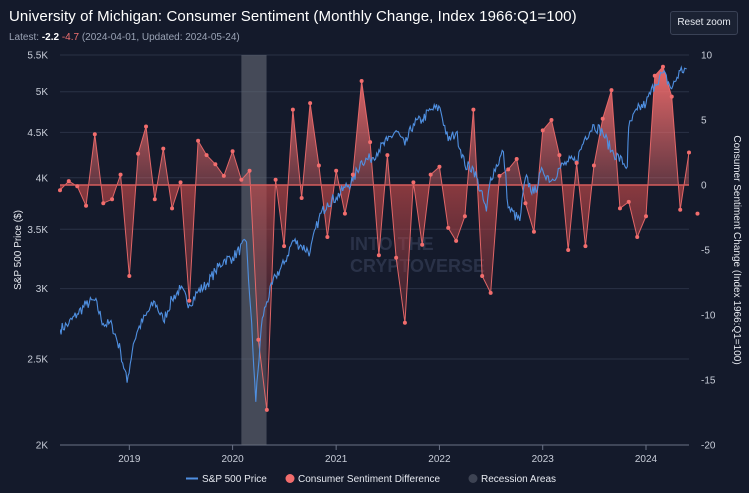 Image resolution: width=749 pixels, height=493 pixels. Describe the element at coordinates (24, 37) in the screenshot. I see `latest-prefix: Latest:` at that location.